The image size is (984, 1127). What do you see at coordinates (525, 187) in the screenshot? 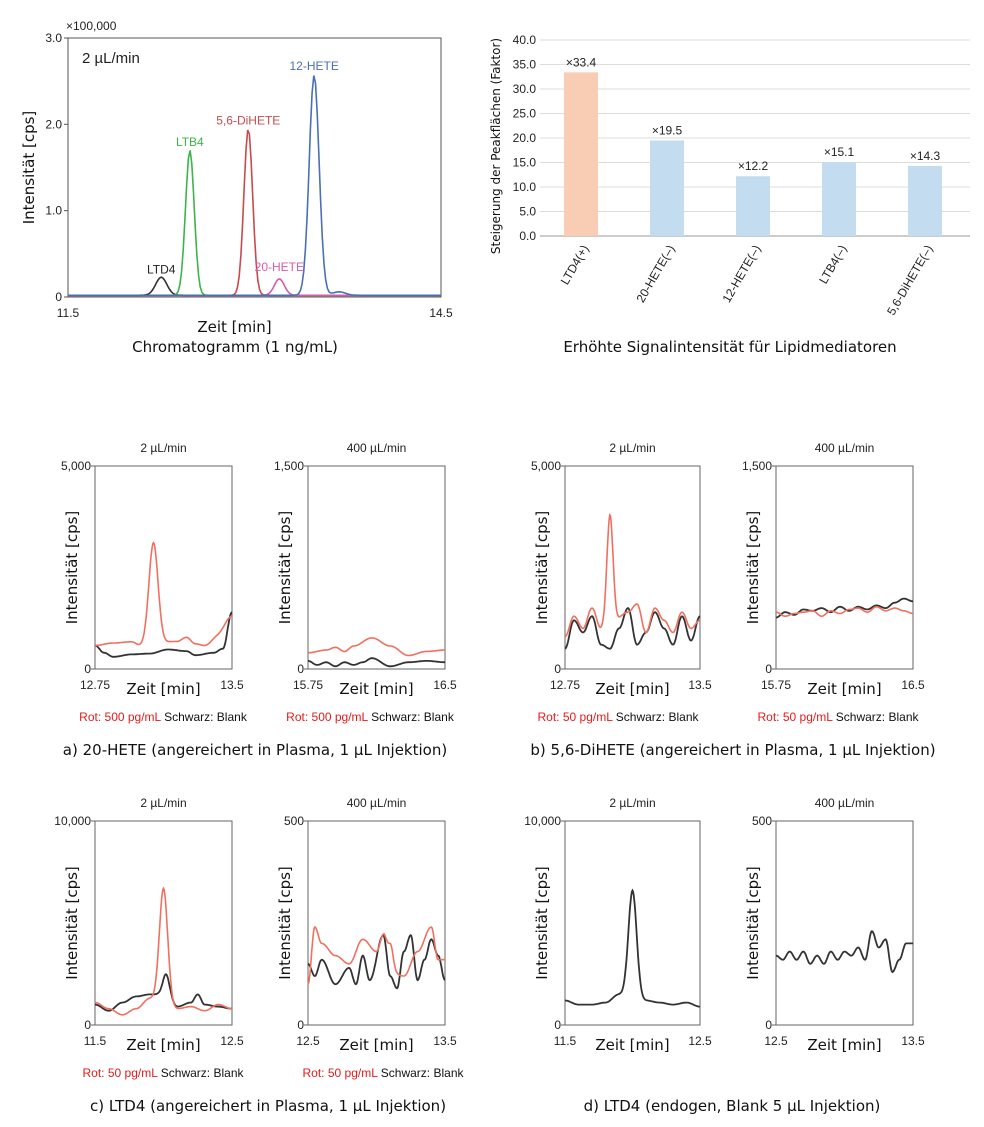
I see `y-tick-label: 10.0` at bounding box center [525, 187].